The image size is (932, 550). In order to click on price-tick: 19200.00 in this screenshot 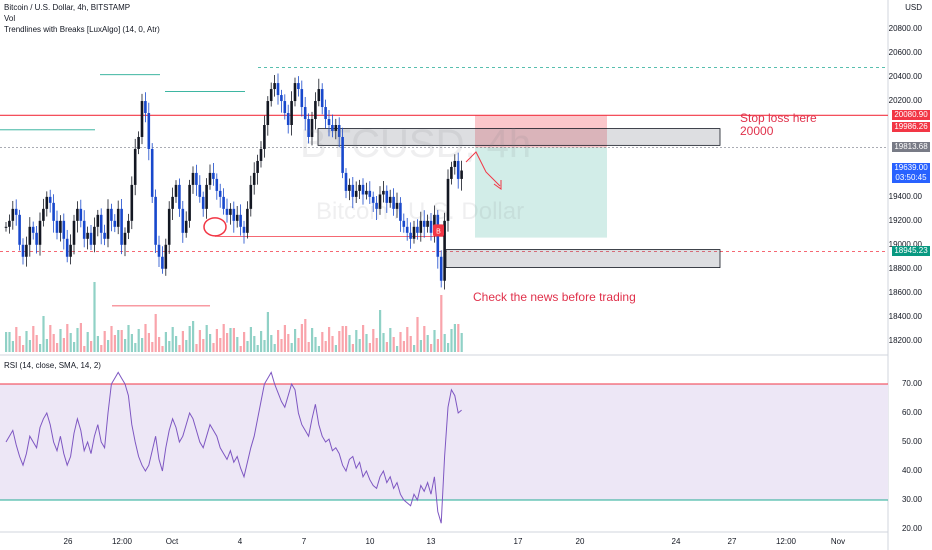, I will do `click(905, 220)`.